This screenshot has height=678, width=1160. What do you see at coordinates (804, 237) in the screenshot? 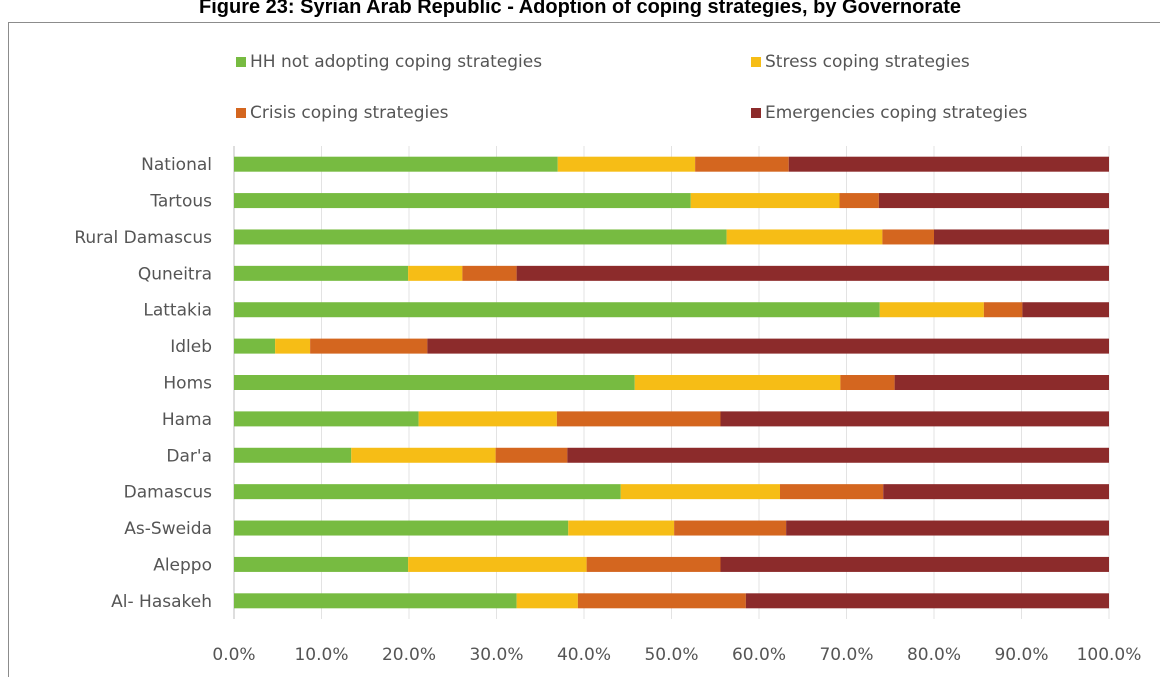
I see `bar-rural-damascus-stress-coping-strategies` at bounding box center [804, 237].